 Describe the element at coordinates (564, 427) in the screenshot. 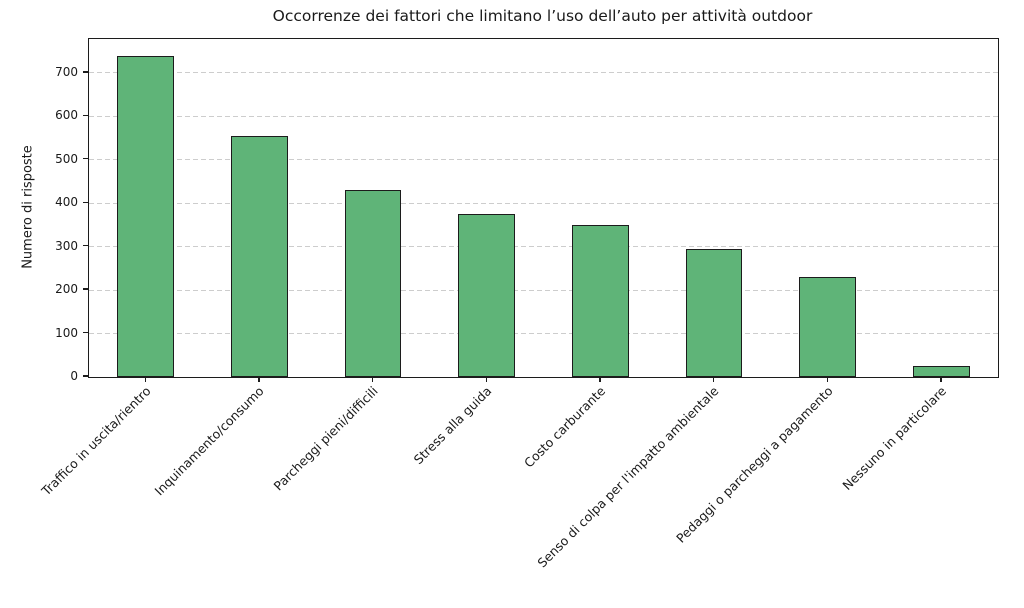

I see `x-tick-label-5: Costo carburante` at that location.